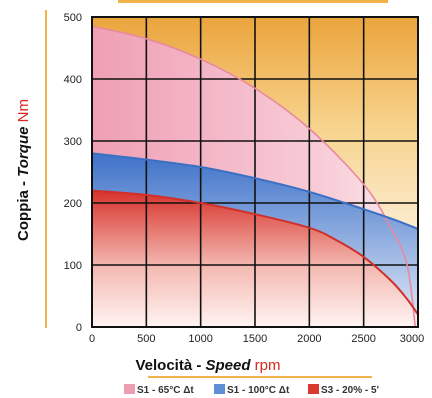 The height and width of the screenshot is (398, 432). What do you see at coordinates (363, 339) in the screenshot?
I see `x-tick-2500: 2500` at bounding box center [363, 339].